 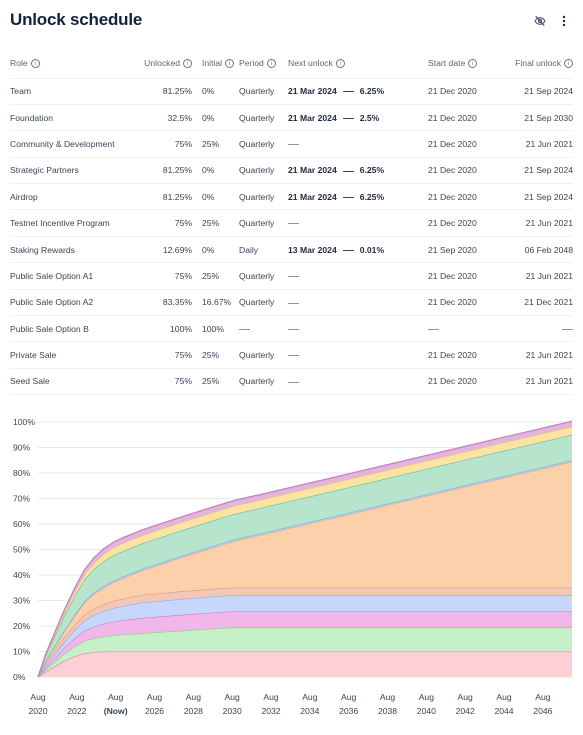 I want to click on page-title: Unlock schedule, so click(x=76, y=19).